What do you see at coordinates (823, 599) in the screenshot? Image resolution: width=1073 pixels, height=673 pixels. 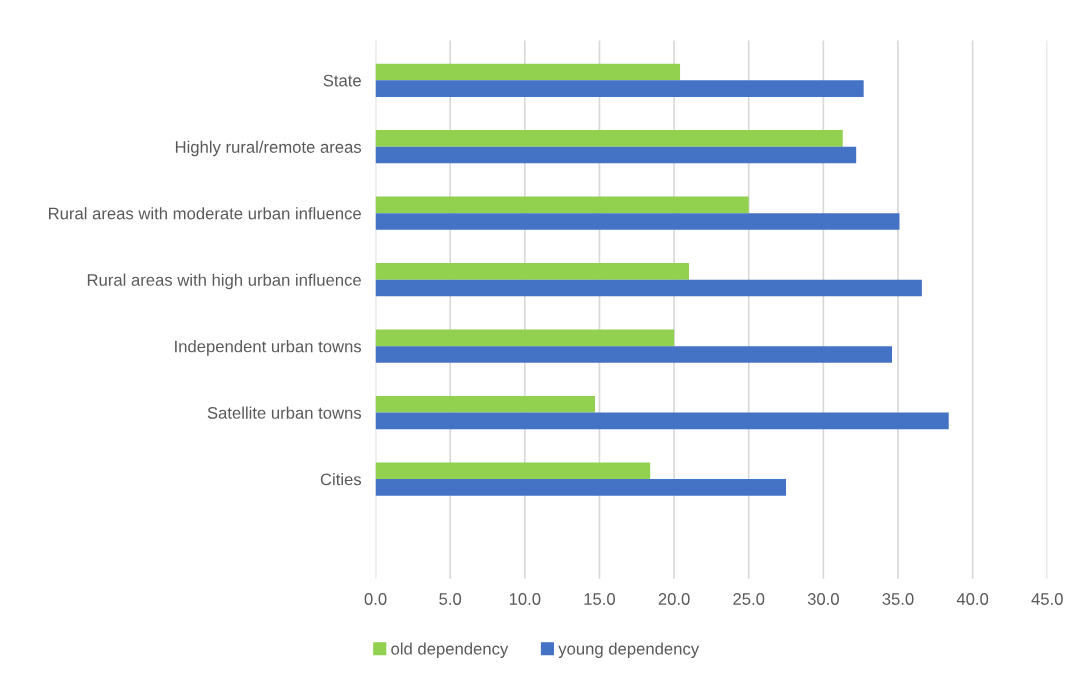 I see `x-tick-label: 30.0` at bounding box center [823, 599].